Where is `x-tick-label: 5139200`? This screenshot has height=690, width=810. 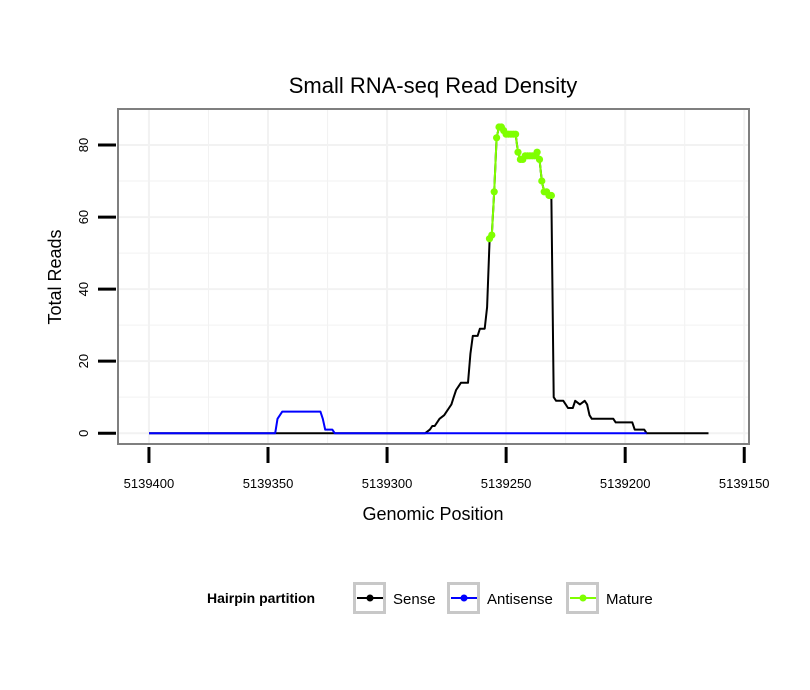
x-tick-label: 5139200 is located at coordinates (625, 483).